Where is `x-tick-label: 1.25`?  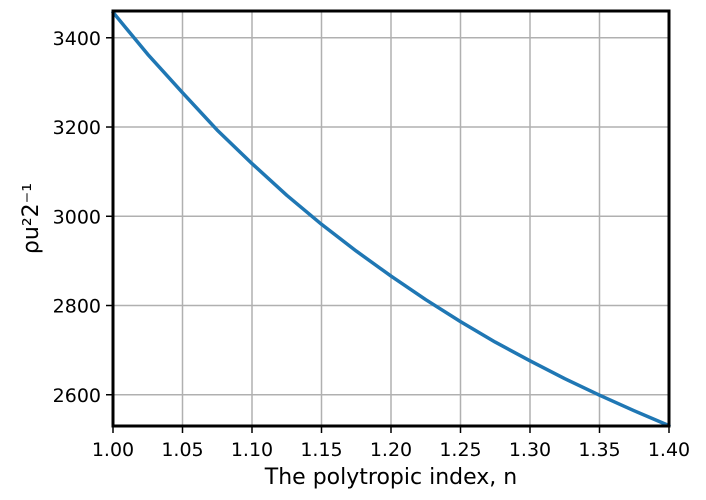 x-tick-label: 1.25 is located at coordinates (460, 450).